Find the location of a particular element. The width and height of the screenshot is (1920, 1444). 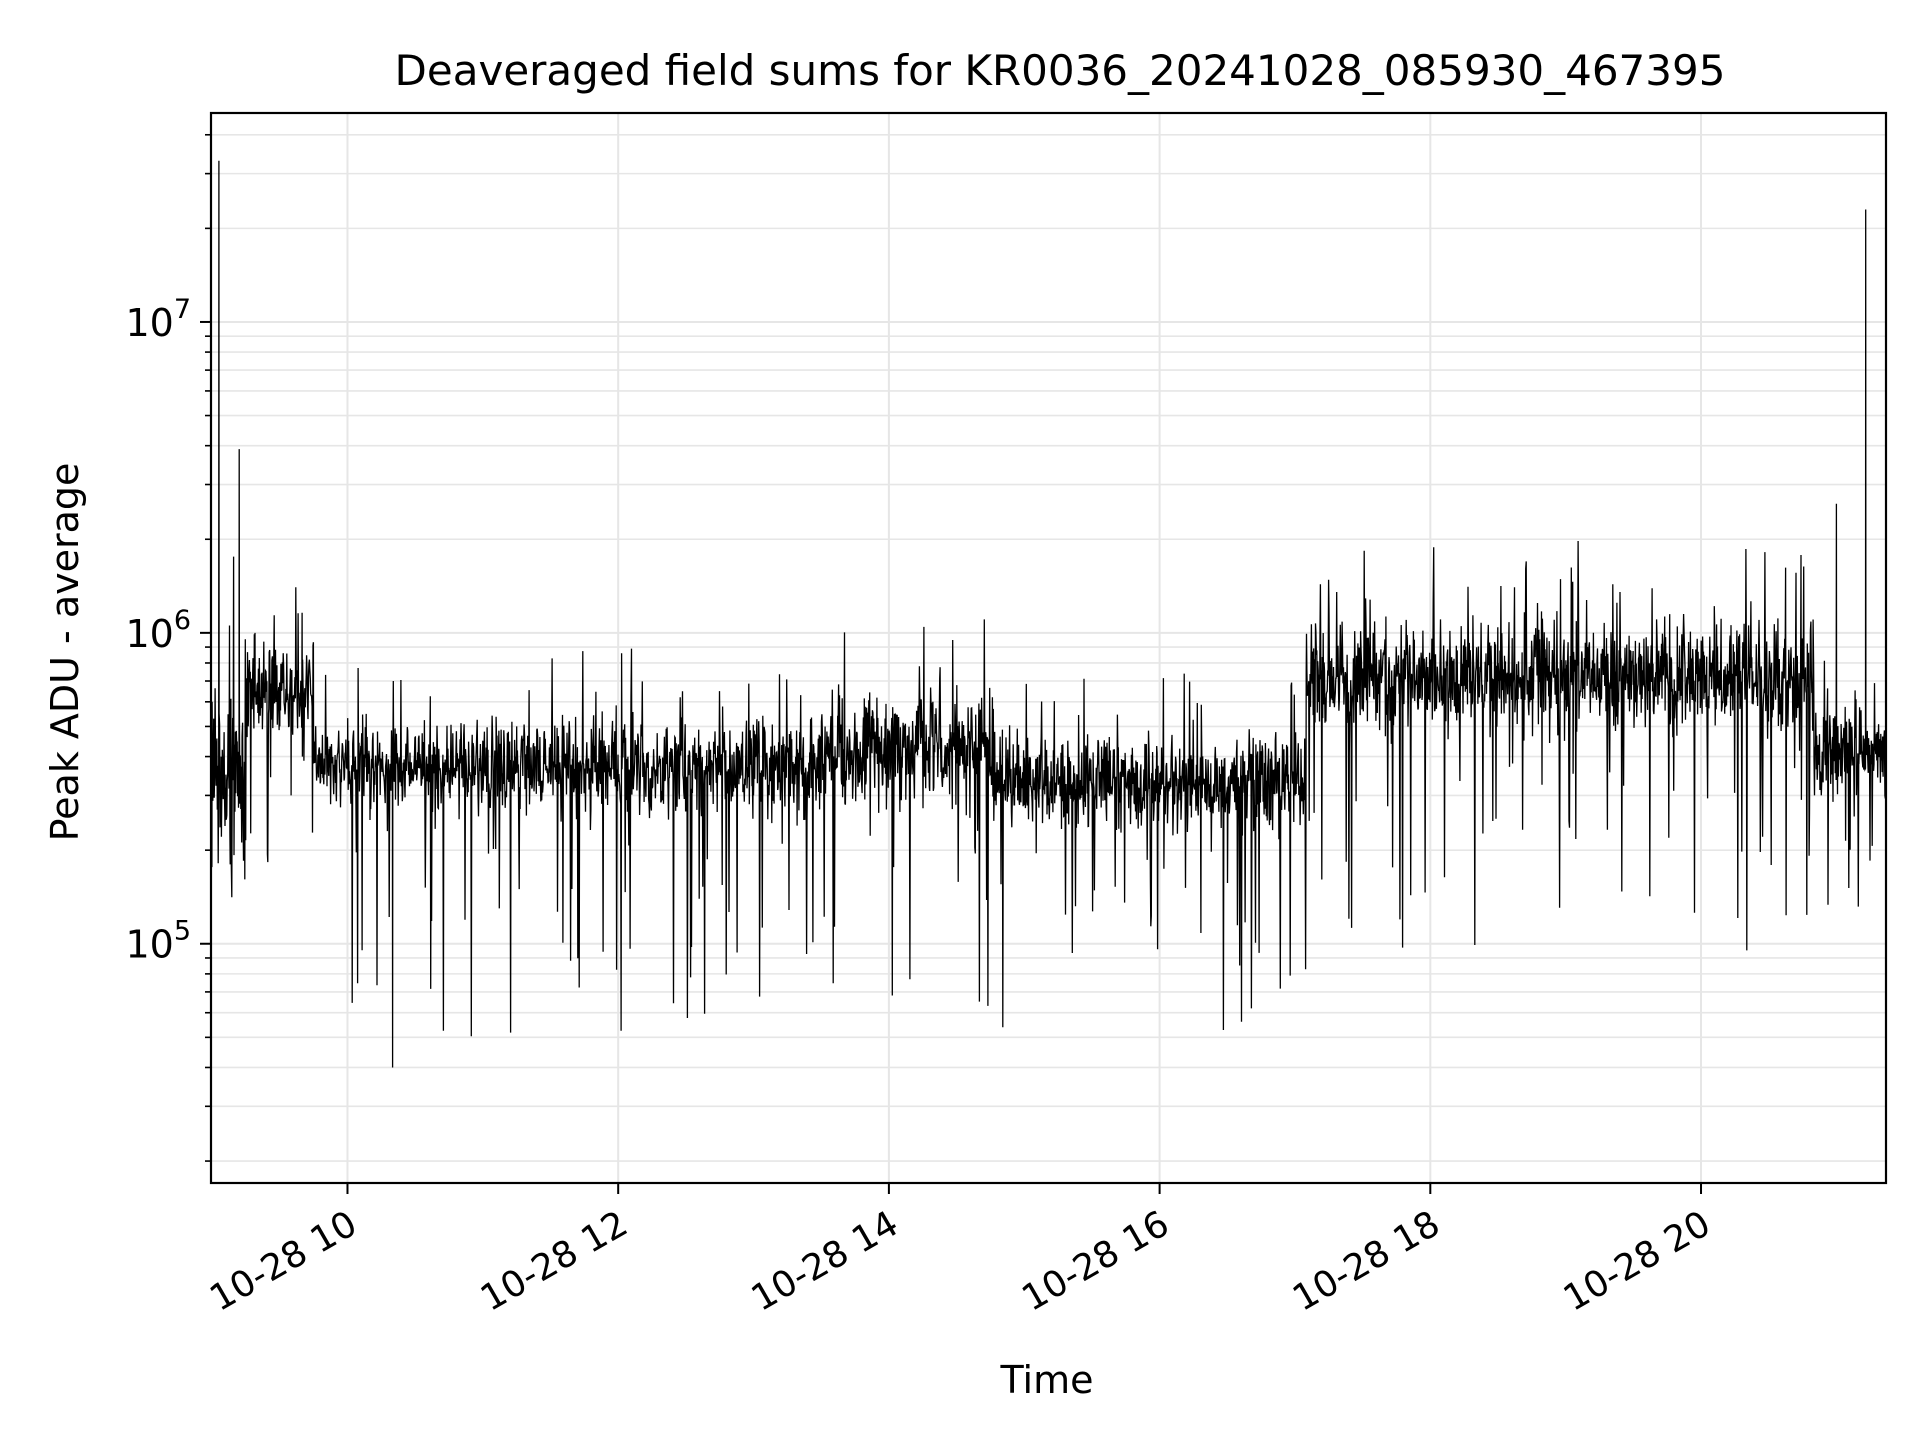

y-tick-label-exponent: 7 is located at coordinates (182, 309).